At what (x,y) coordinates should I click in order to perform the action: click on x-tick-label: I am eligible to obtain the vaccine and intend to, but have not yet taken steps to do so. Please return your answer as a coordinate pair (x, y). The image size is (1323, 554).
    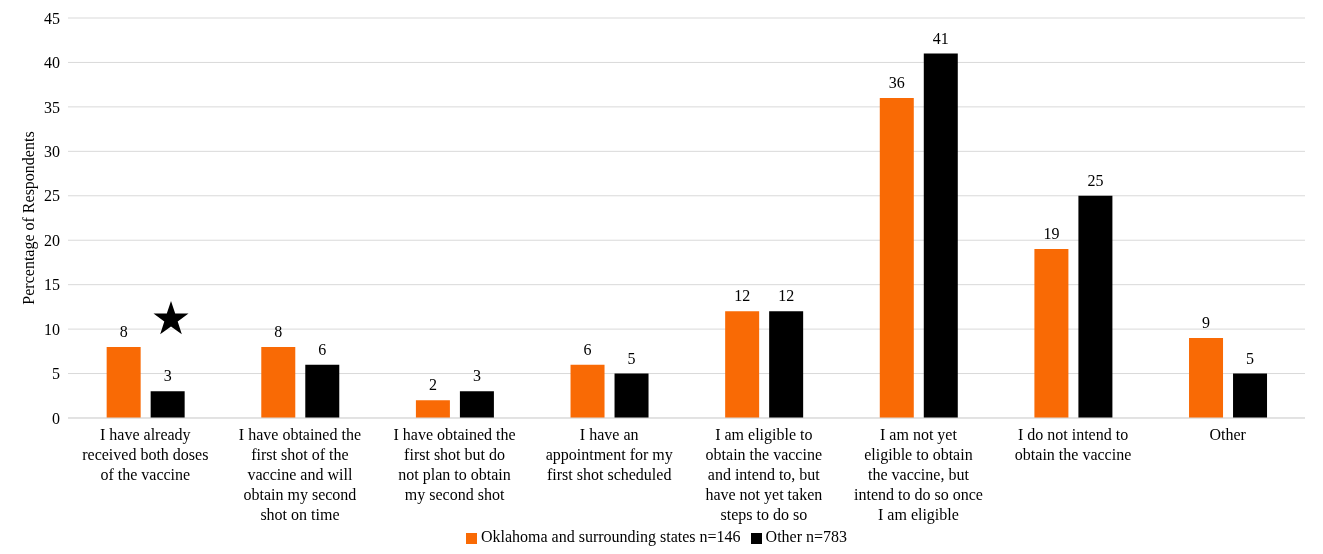
    Looking at the image, I should click on (764, 475).